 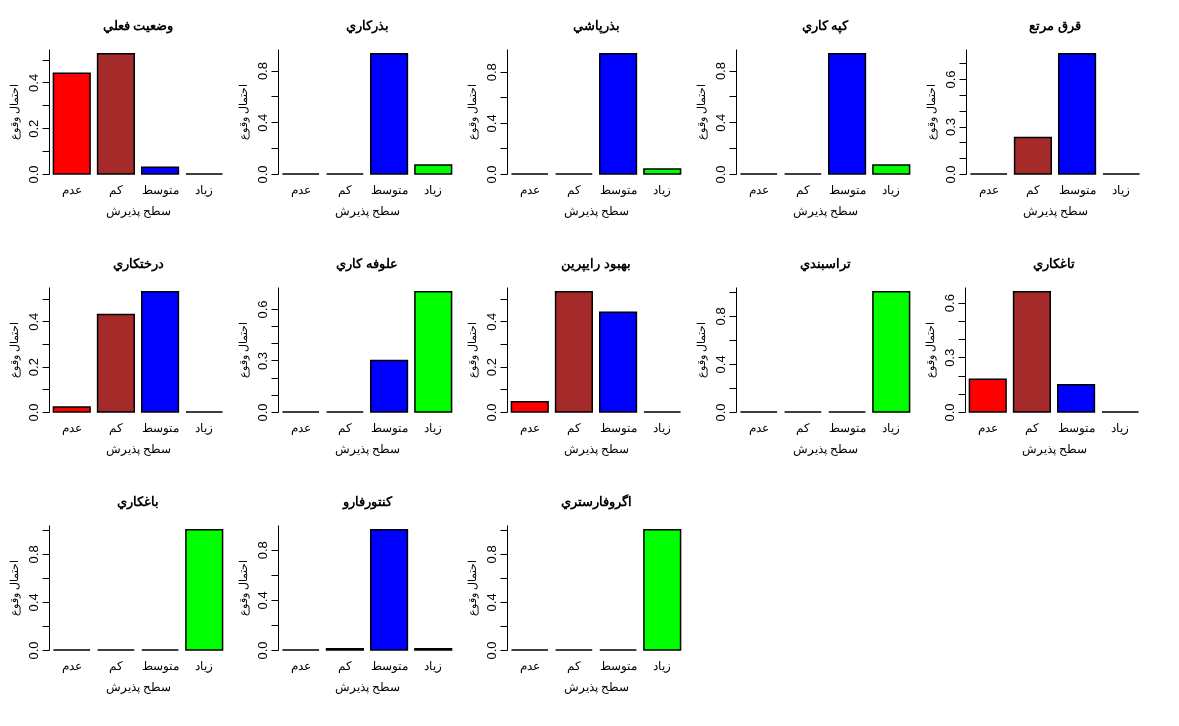 I want to click on chart-title: كپه كاري, so click(x=825, y=26).